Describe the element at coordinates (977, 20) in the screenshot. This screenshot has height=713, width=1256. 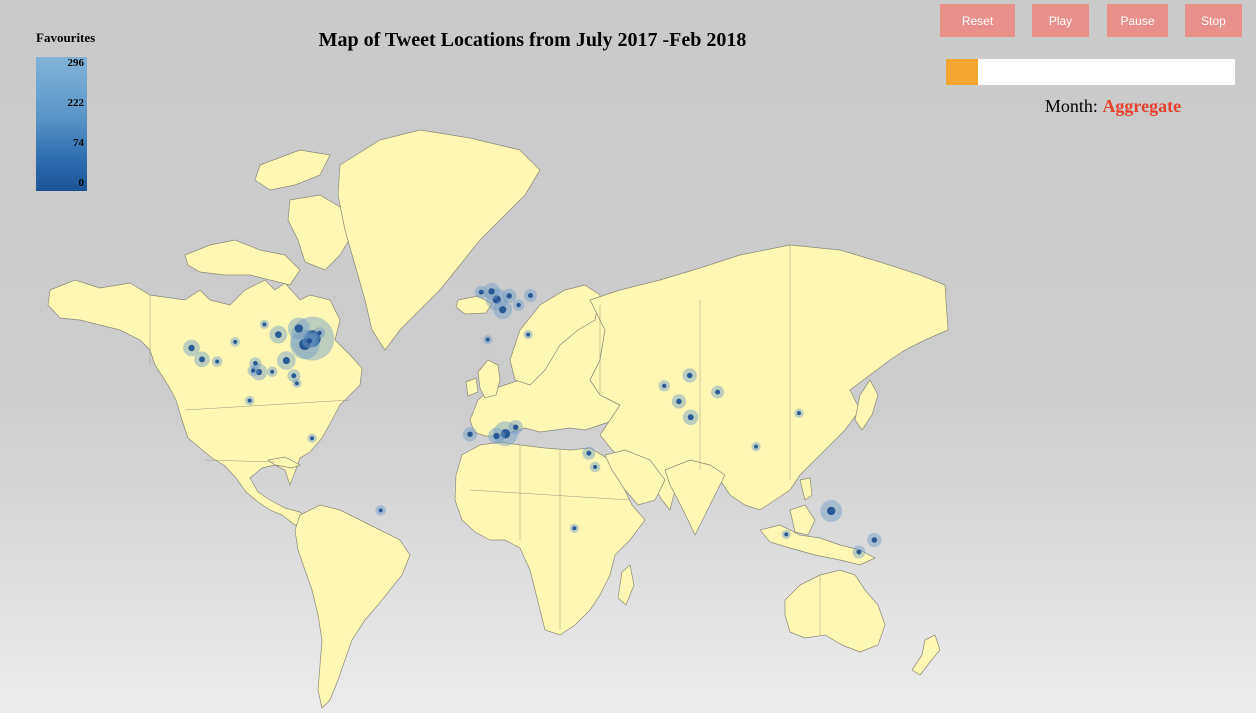
I see `reset-button: Reset` at that location.